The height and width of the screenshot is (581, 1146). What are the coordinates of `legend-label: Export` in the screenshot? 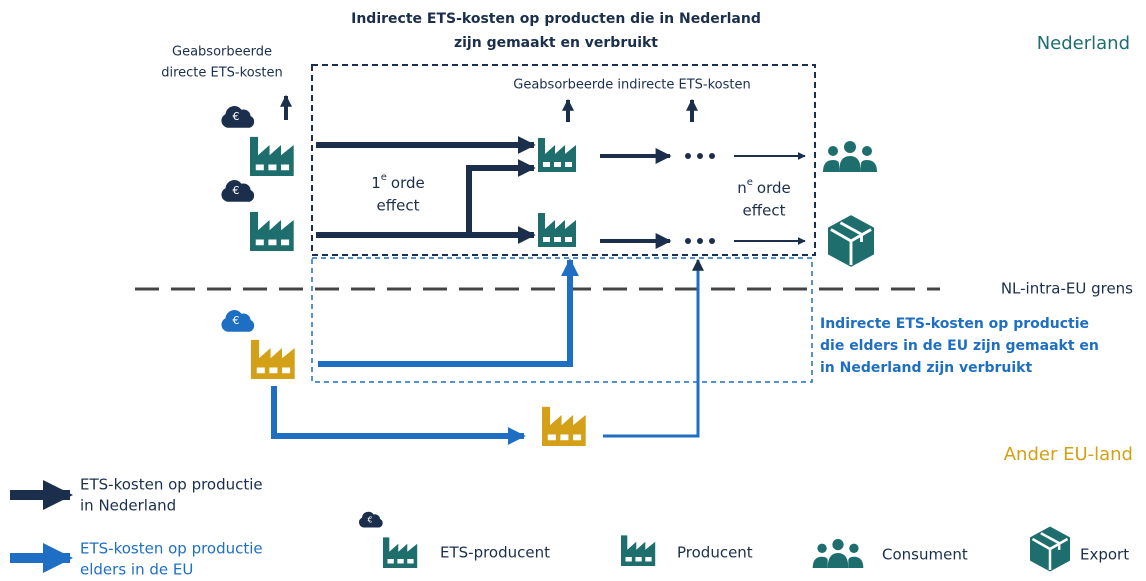 It's located at (1104, 555).